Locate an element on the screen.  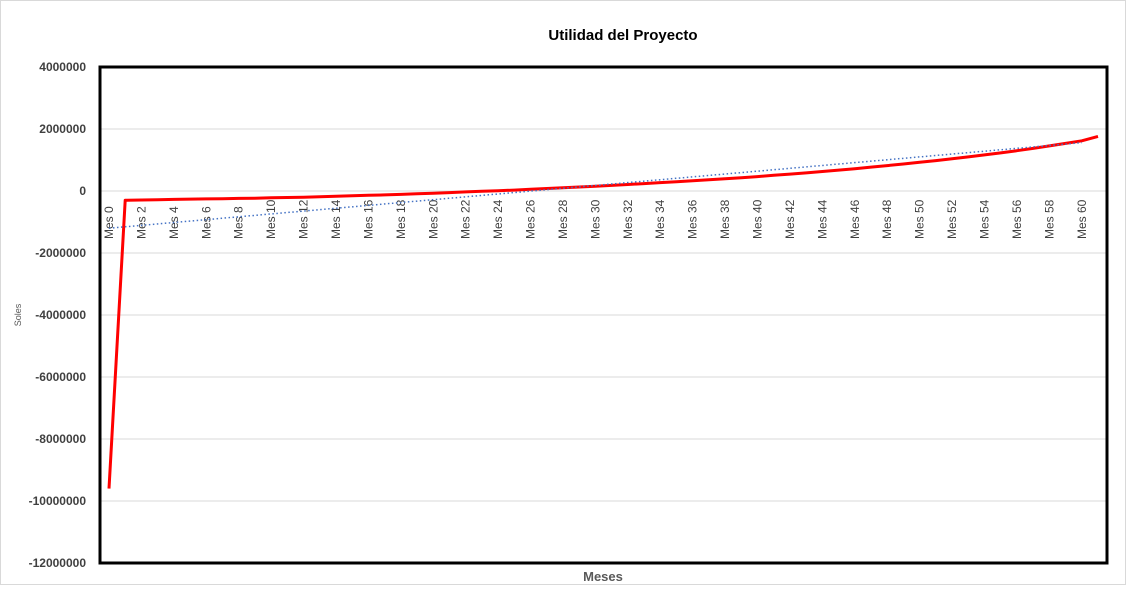
y-tick-label: -2000000 is located at coordinates (60, 253).